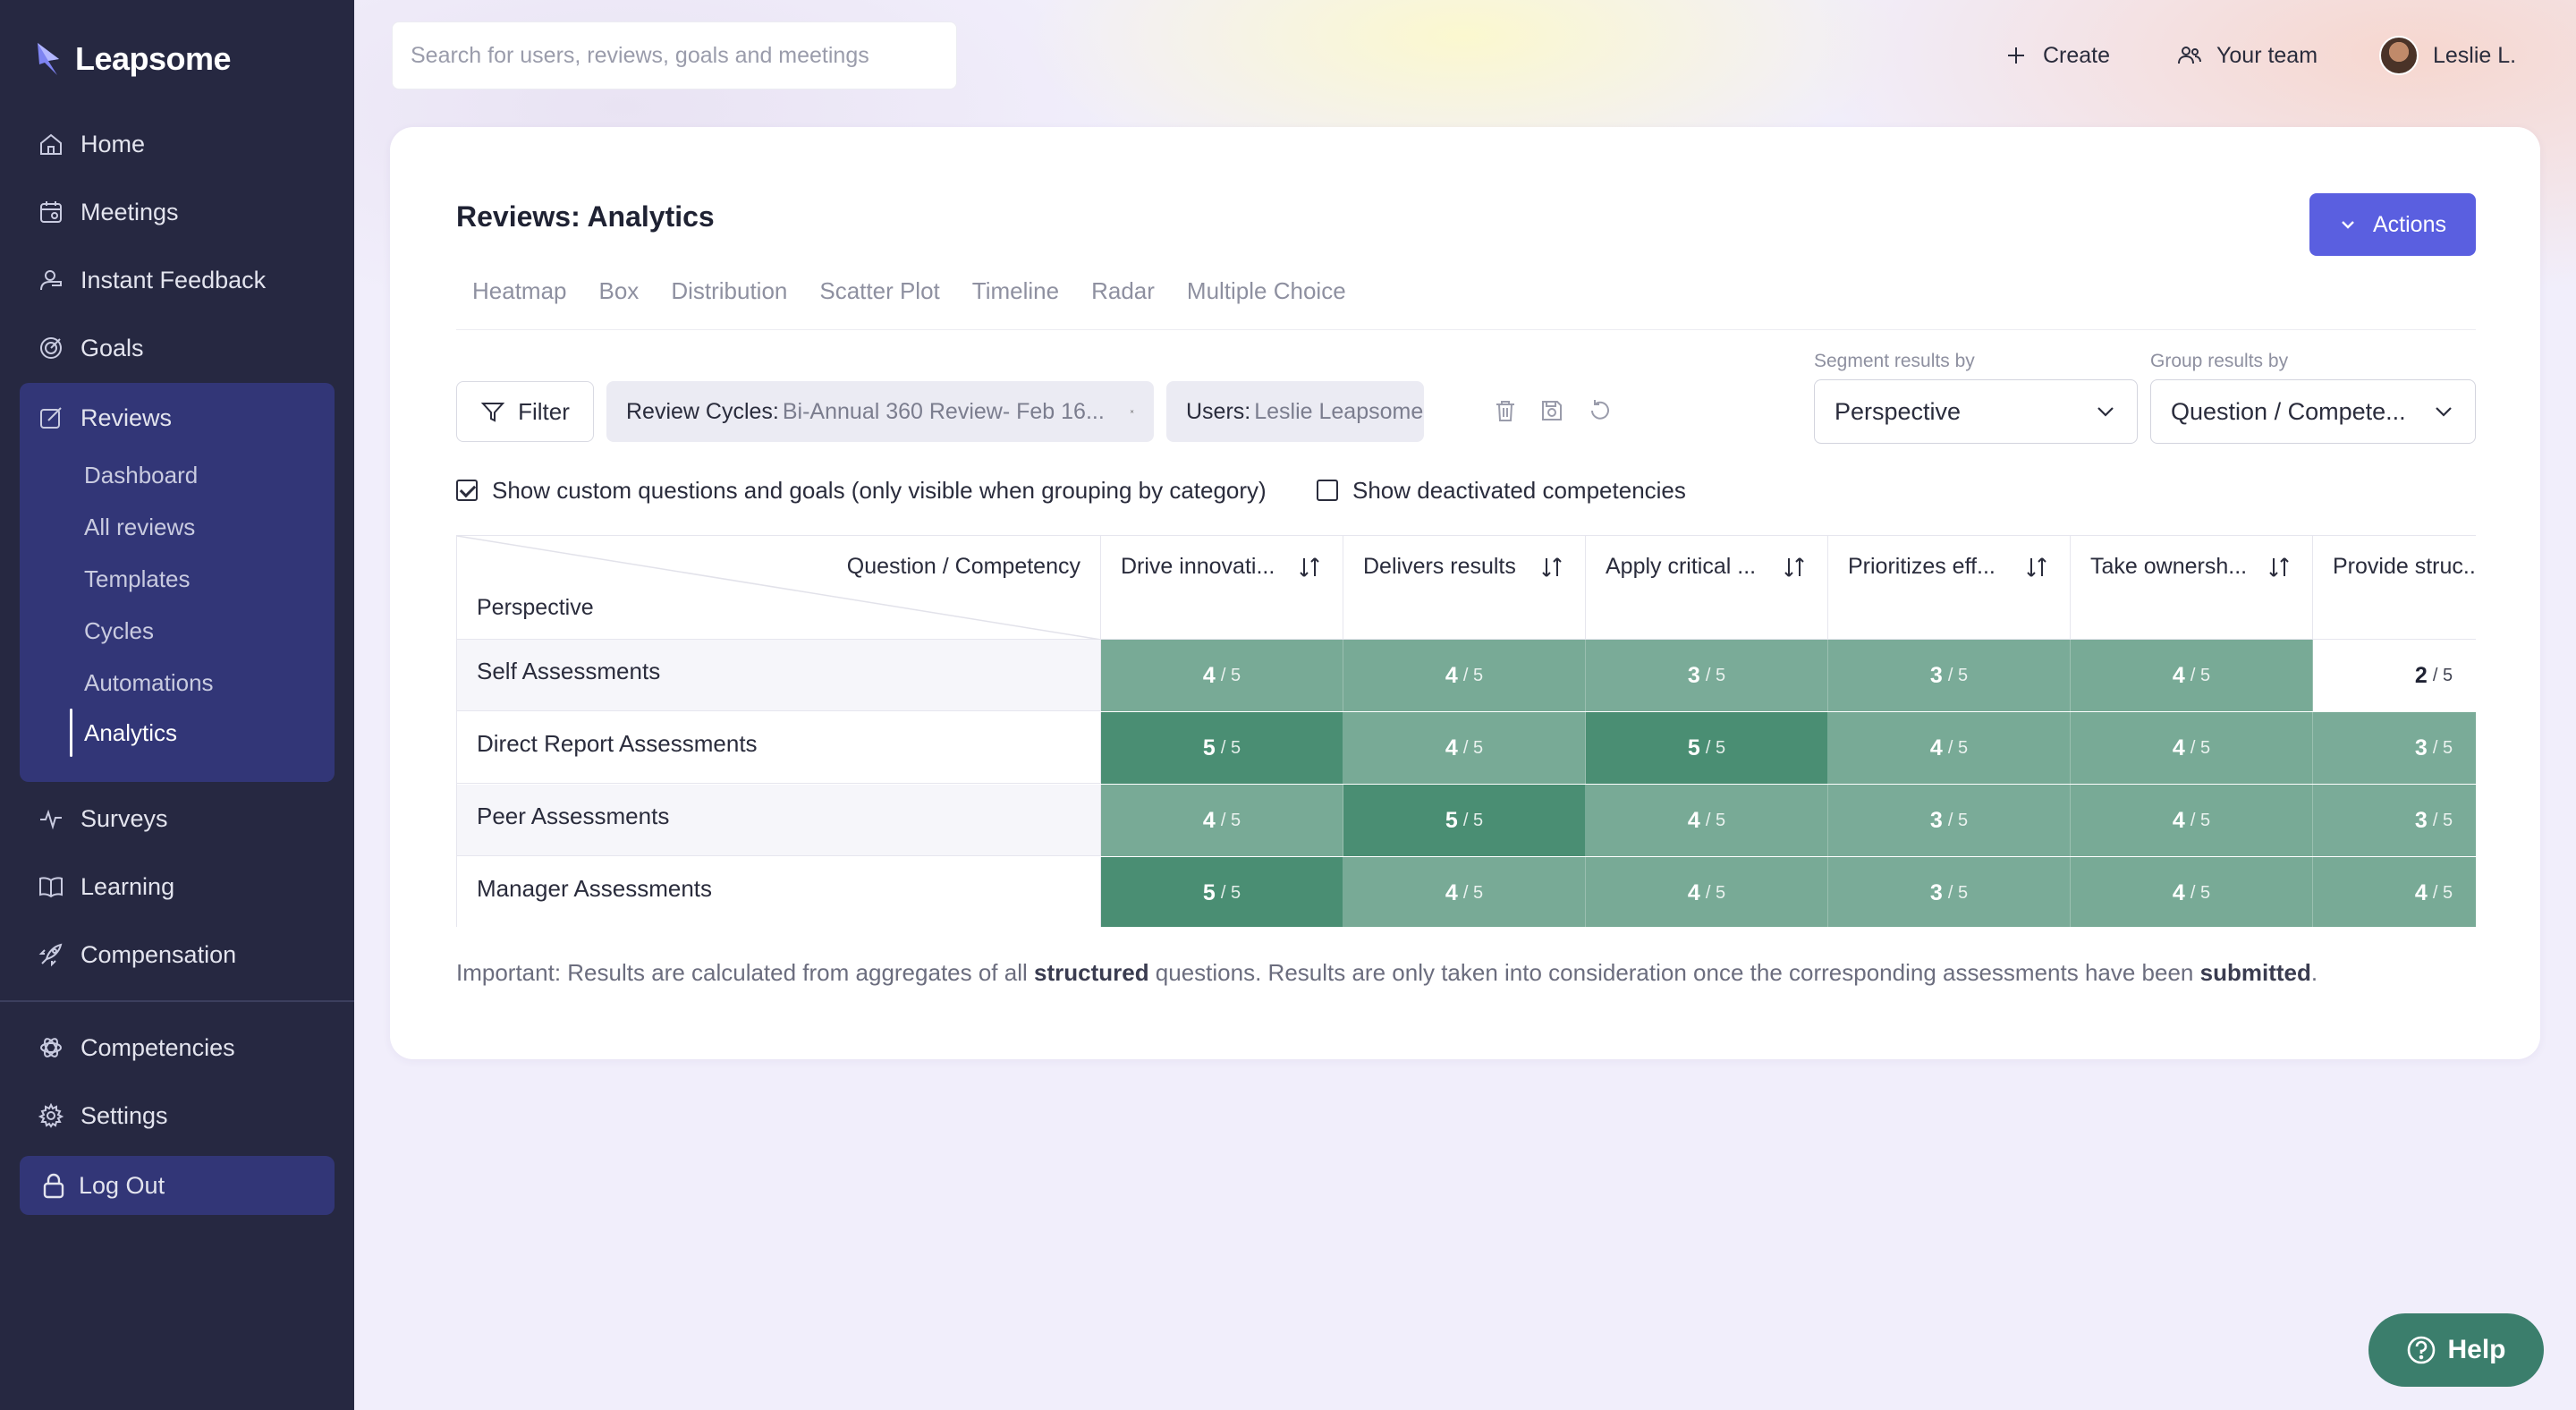 The height and width of the screenshot is (1410, 2576). I want to click on note-bold: submitted, so click(2255, 973).